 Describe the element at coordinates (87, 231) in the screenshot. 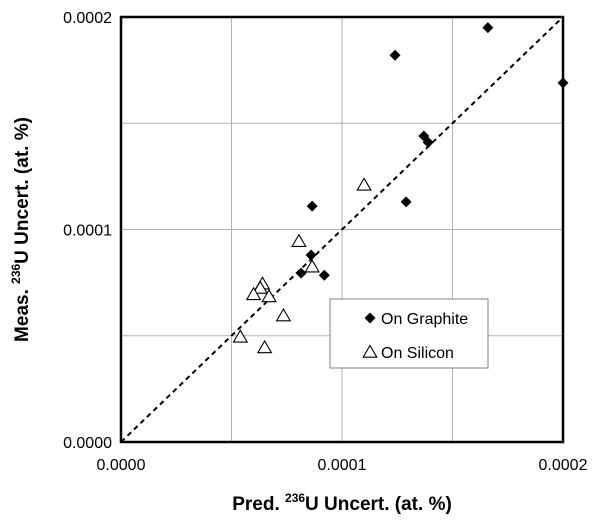

I see `y-tick-label: 0.0001` at that location.